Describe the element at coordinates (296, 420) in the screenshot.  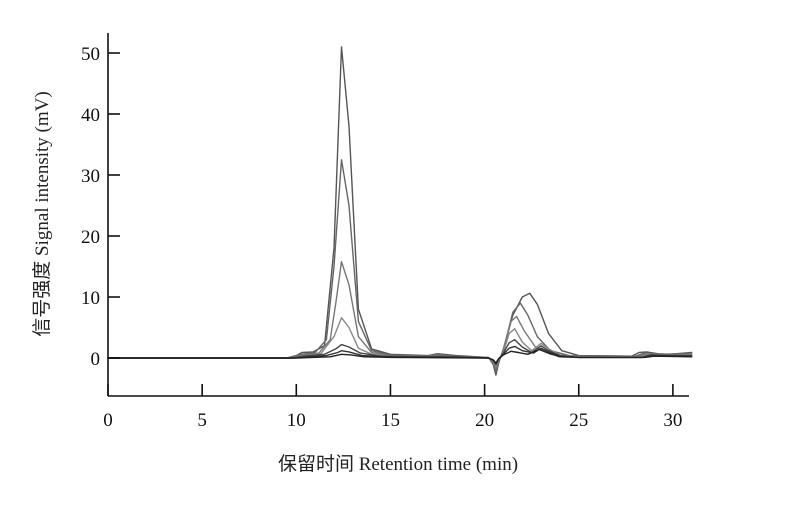
I see `x-tick-label: 10` at that location.